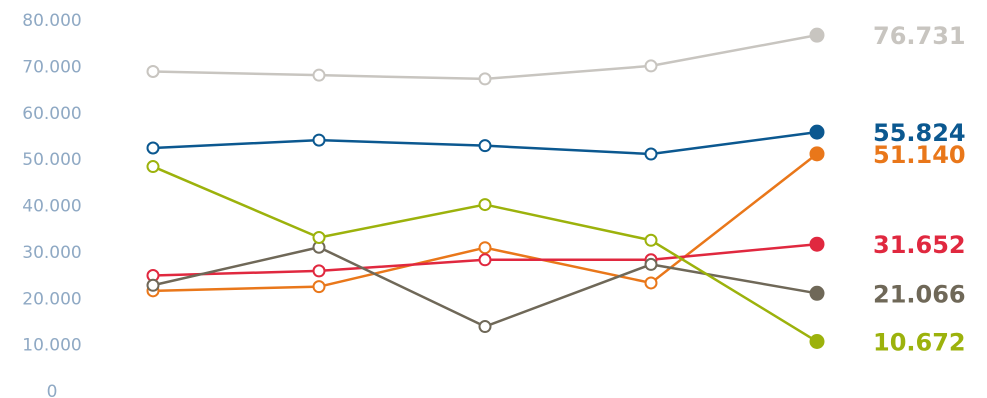 This screenshot has height=398, width=987. I want to click on y-tick-label: 40.000, so click(51, 207).